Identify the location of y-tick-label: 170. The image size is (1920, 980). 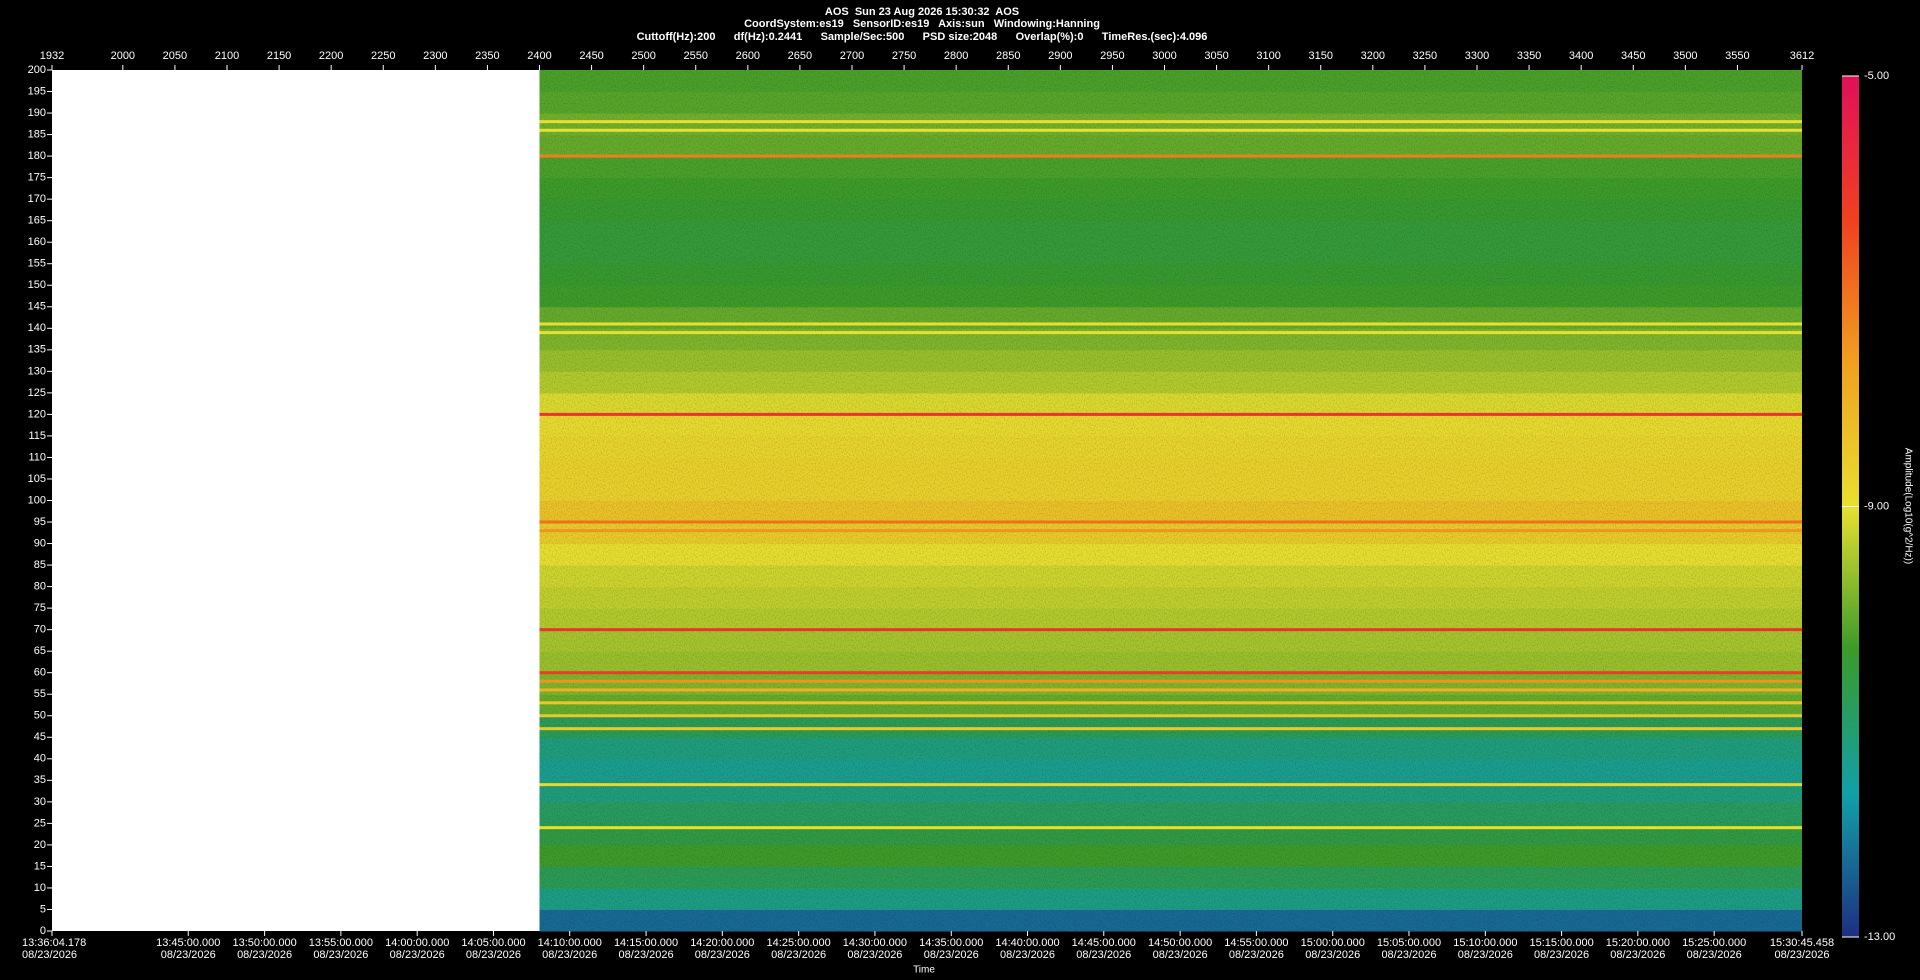
(37, 199).